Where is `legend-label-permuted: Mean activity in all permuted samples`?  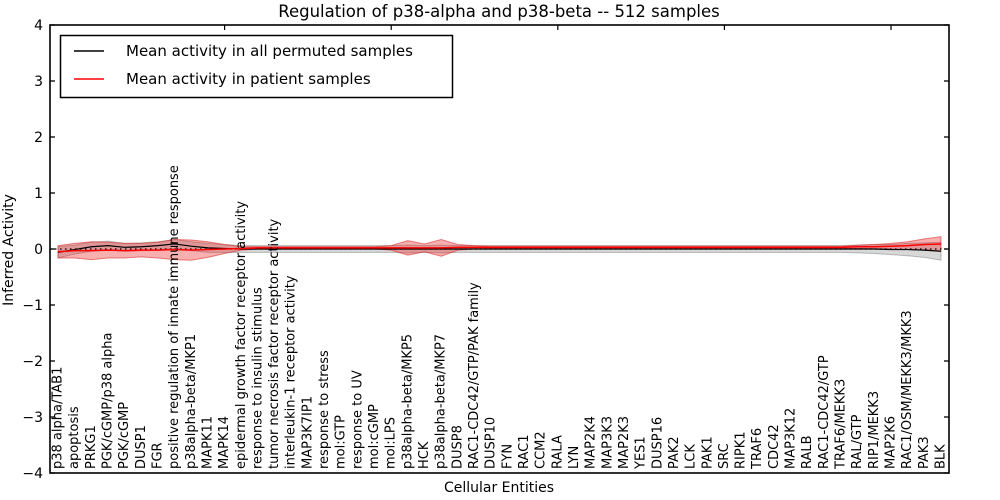
legend-label-permuted: Mean activity in all permuted samples is located at coordinates (269, 51).